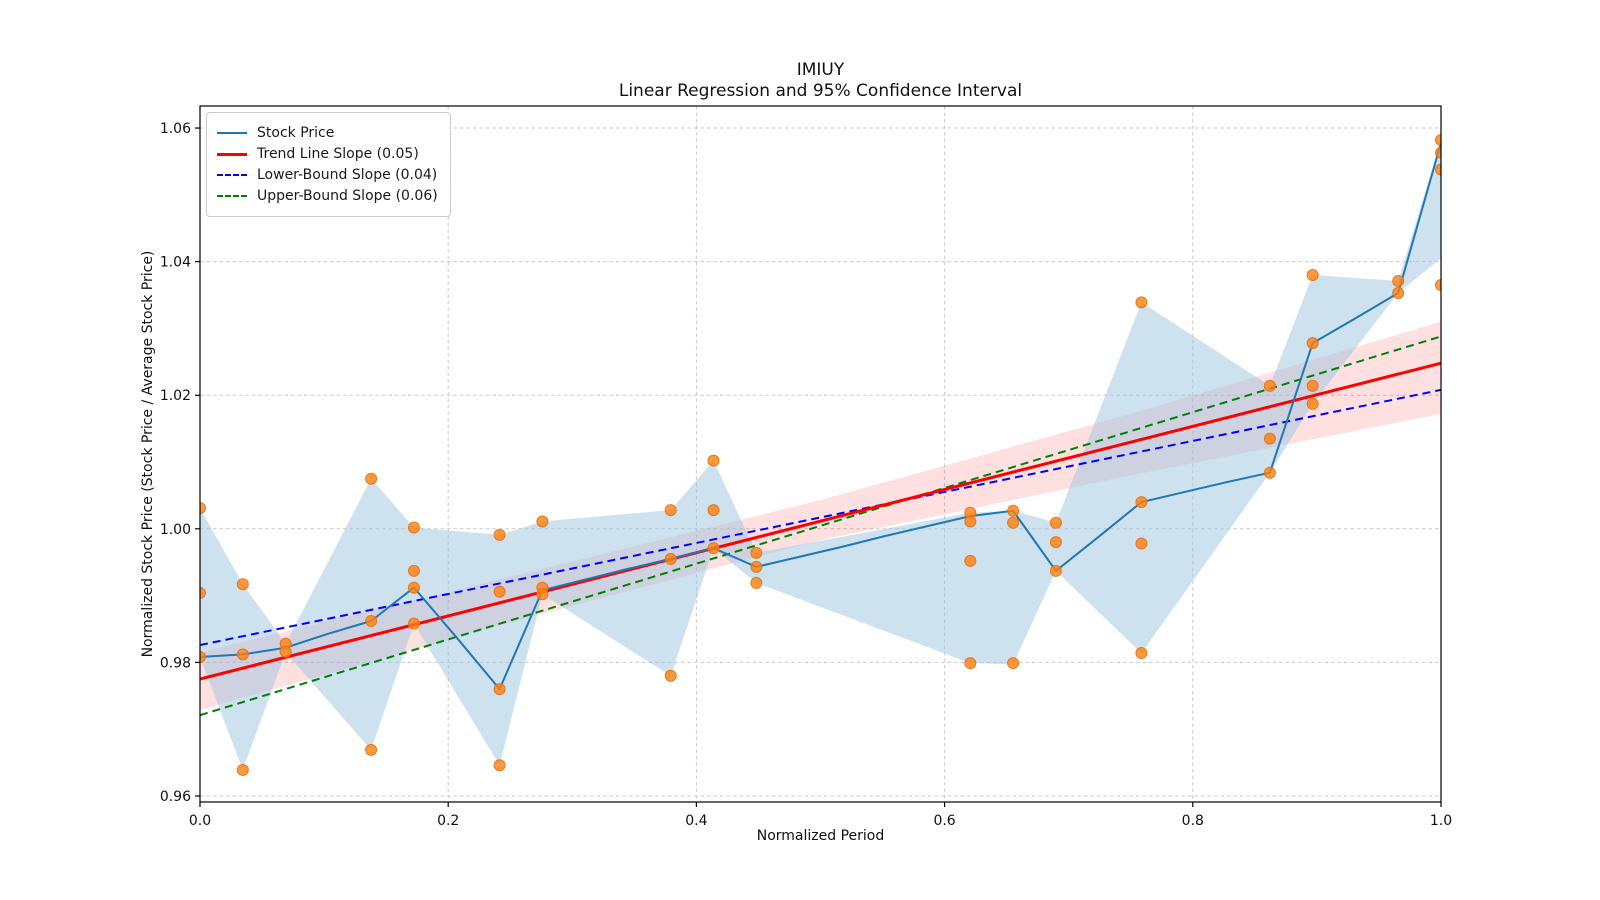  I want to click on svg-text: 0.4, so click(696, 821).